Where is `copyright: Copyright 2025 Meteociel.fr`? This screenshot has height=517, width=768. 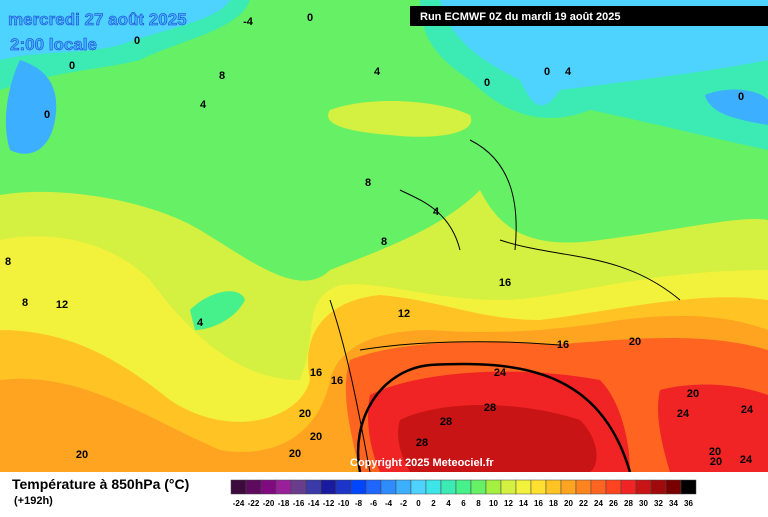 copyright: Copyright 2025 Meteociel.fr is located at coordinates (422, 463).